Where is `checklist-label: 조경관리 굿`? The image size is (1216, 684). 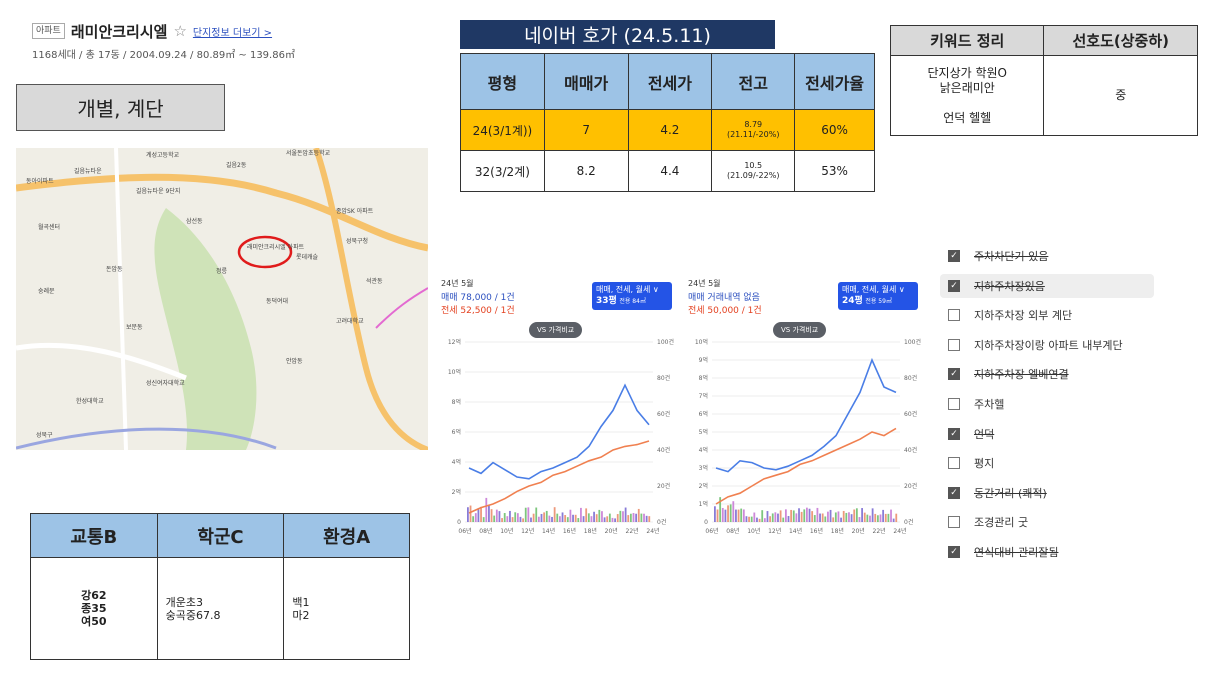
checklist-label: 조경관리 굿 is located at coordinates (1001, 523).